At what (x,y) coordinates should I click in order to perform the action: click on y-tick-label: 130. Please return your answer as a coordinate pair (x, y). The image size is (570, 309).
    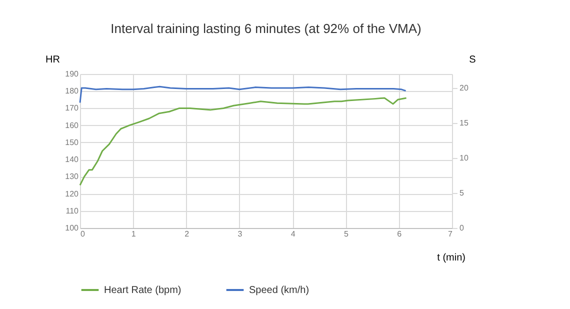
    Looking at the image, I should click on (72, 177).